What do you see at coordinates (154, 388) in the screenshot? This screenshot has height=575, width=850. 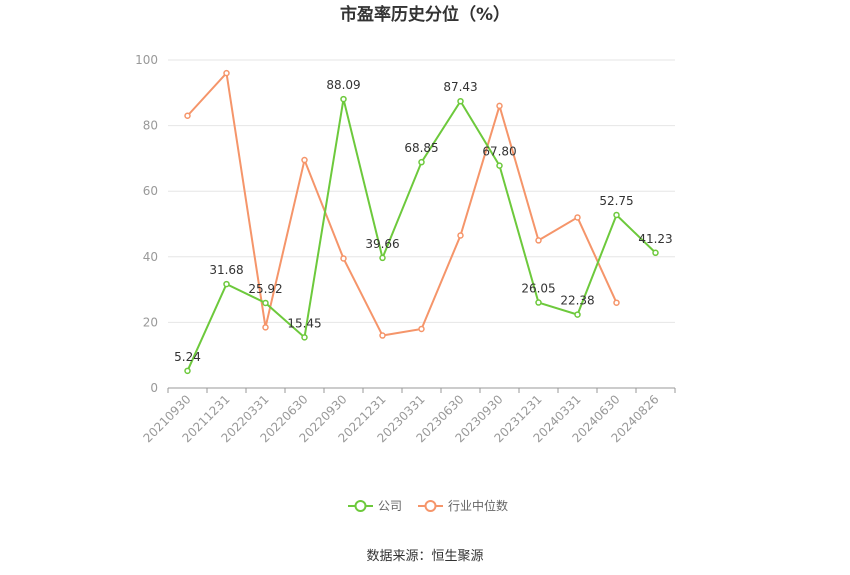 I see `y-tick-label: 0` at bounding box center [154, 388].